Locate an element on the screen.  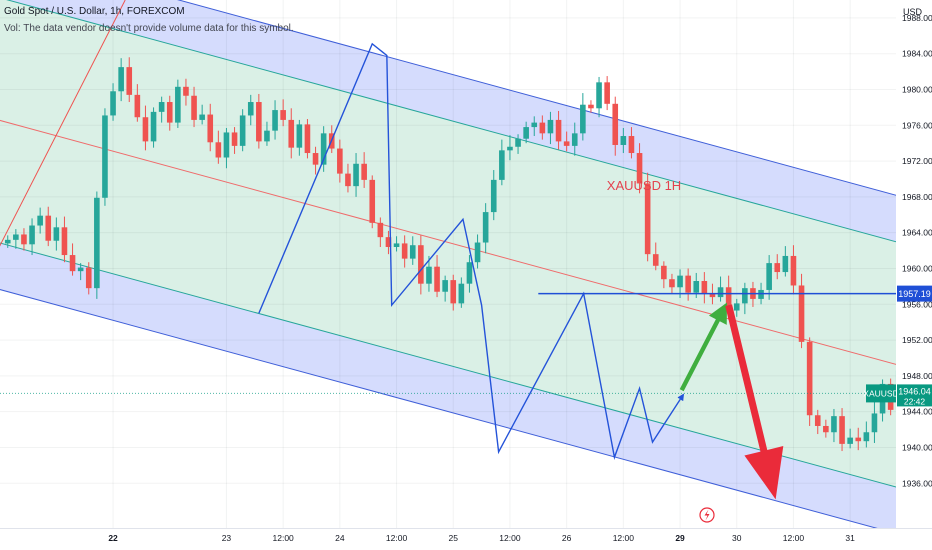
time-axis-bg is located at coordinates (466, 539).